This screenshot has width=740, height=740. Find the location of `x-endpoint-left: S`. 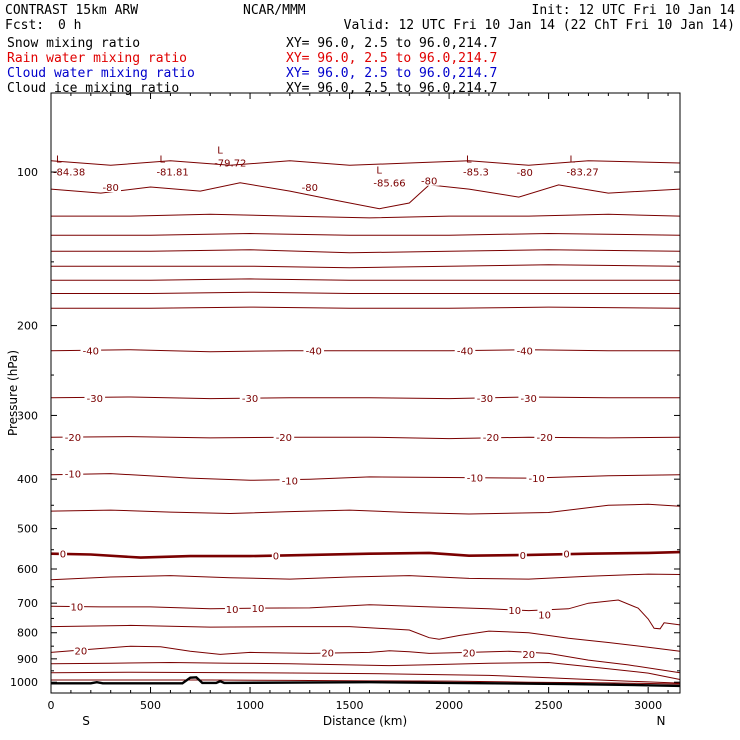

x-endpoint-left: S is located at coordinates (86, 721).